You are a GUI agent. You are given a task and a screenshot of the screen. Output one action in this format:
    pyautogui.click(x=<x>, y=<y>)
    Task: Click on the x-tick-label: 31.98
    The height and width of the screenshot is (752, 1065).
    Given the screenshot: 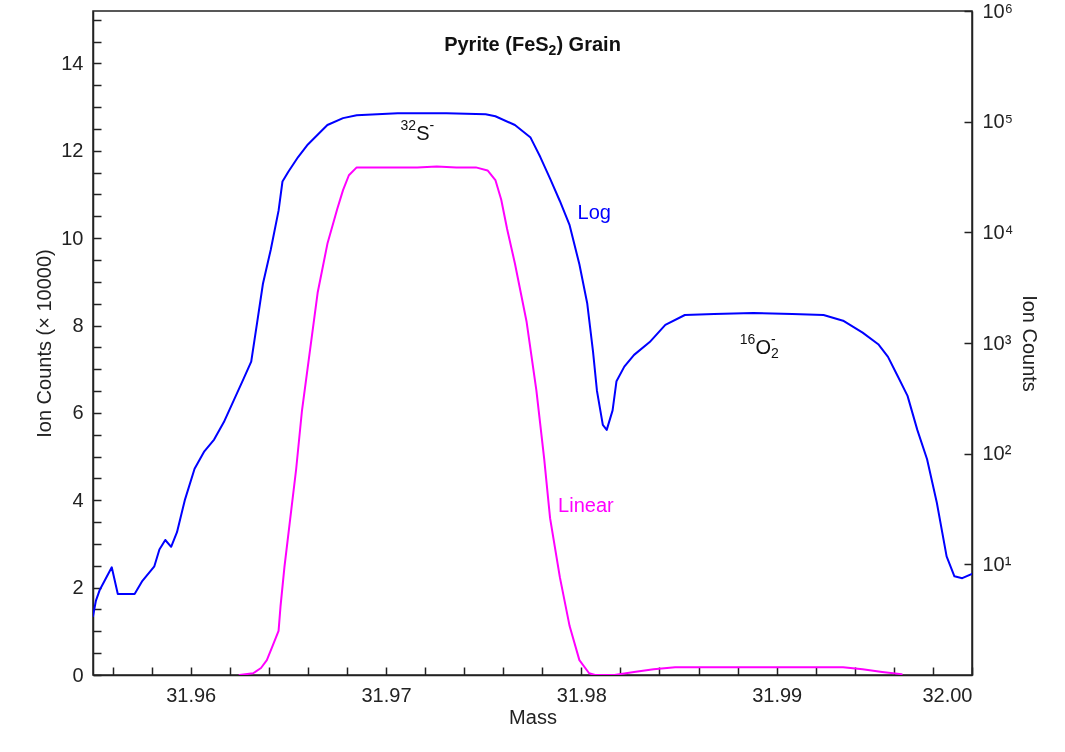 What is the action you would take?
    pyautogui.click(x=581, y=694)
    